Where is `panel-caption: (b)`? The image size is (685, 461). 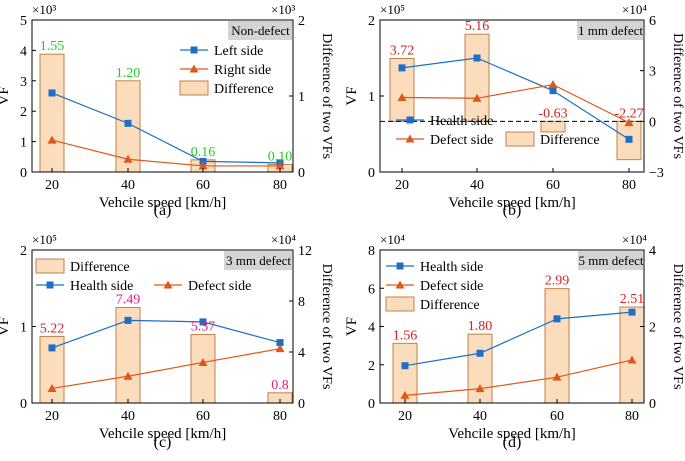 panel-caption: (b) is located at coordinates (512, 210).